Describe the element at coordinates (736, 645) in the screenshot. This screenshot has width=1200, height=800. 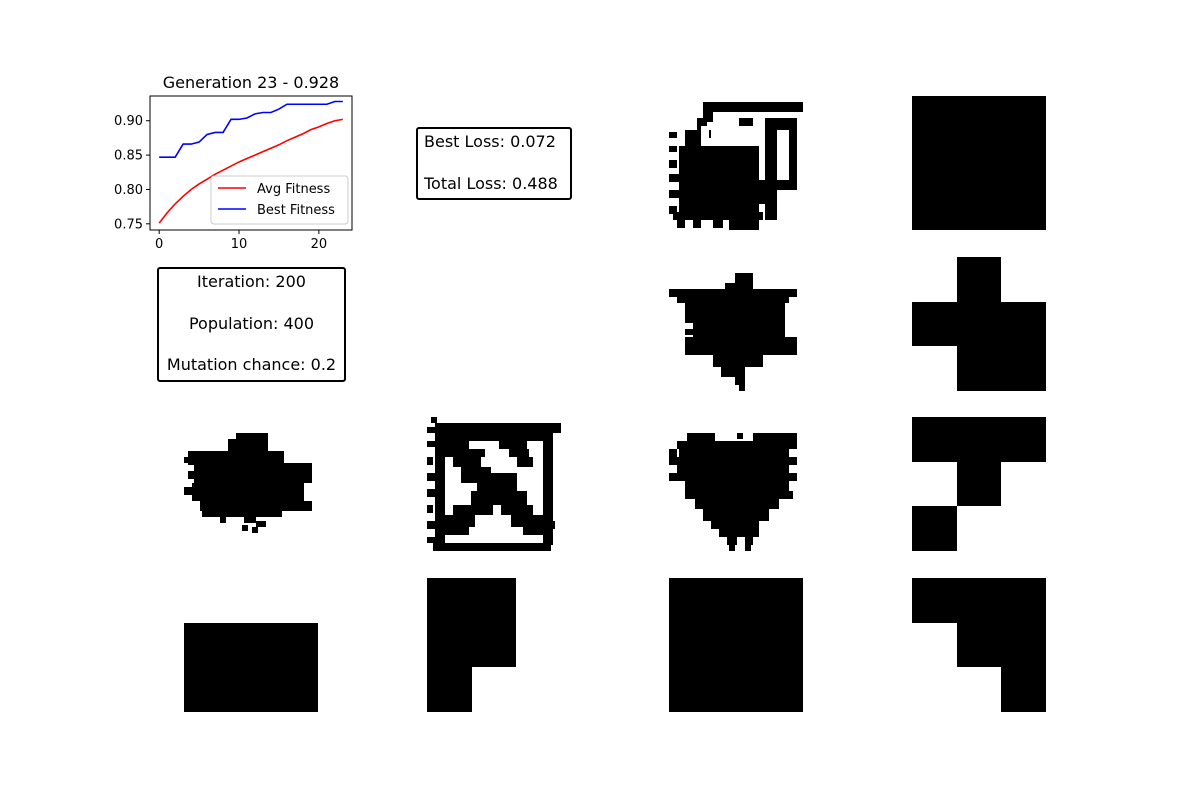
I see `target-full-square` at that location.